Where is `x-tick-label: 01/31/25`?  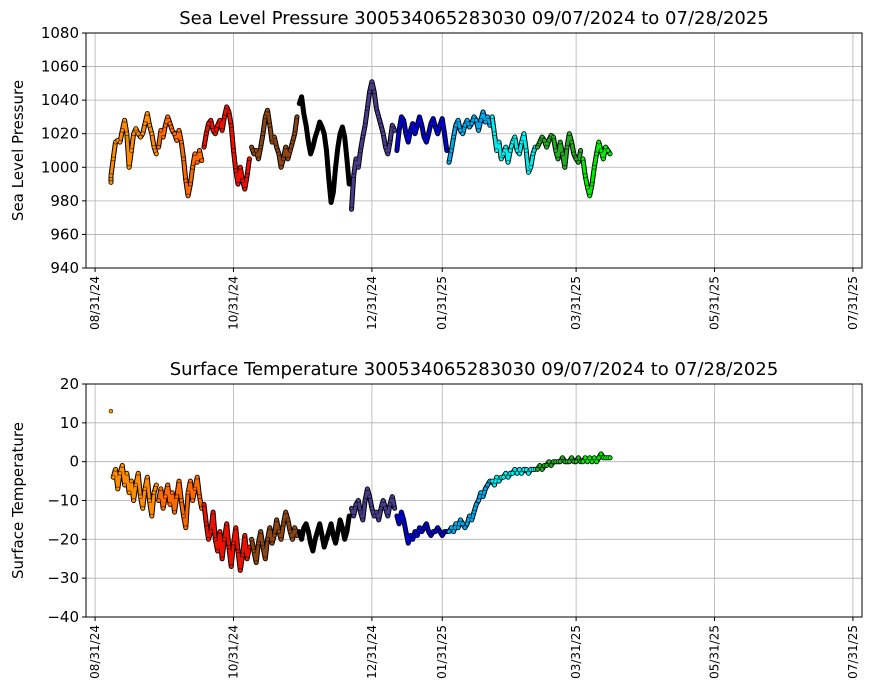
x-tick-label: 01/31/25 is located at coordinates (442, 652).